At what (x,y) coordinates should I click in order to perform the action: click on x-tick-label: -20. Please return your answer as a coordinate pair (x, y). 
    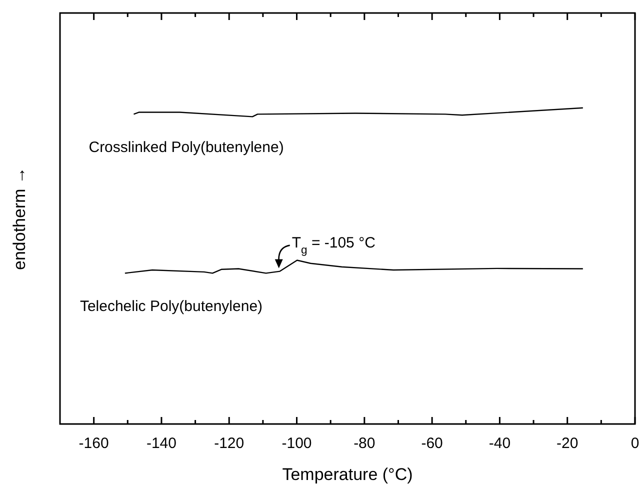
    Looking at the image, I should click on (567, 443).